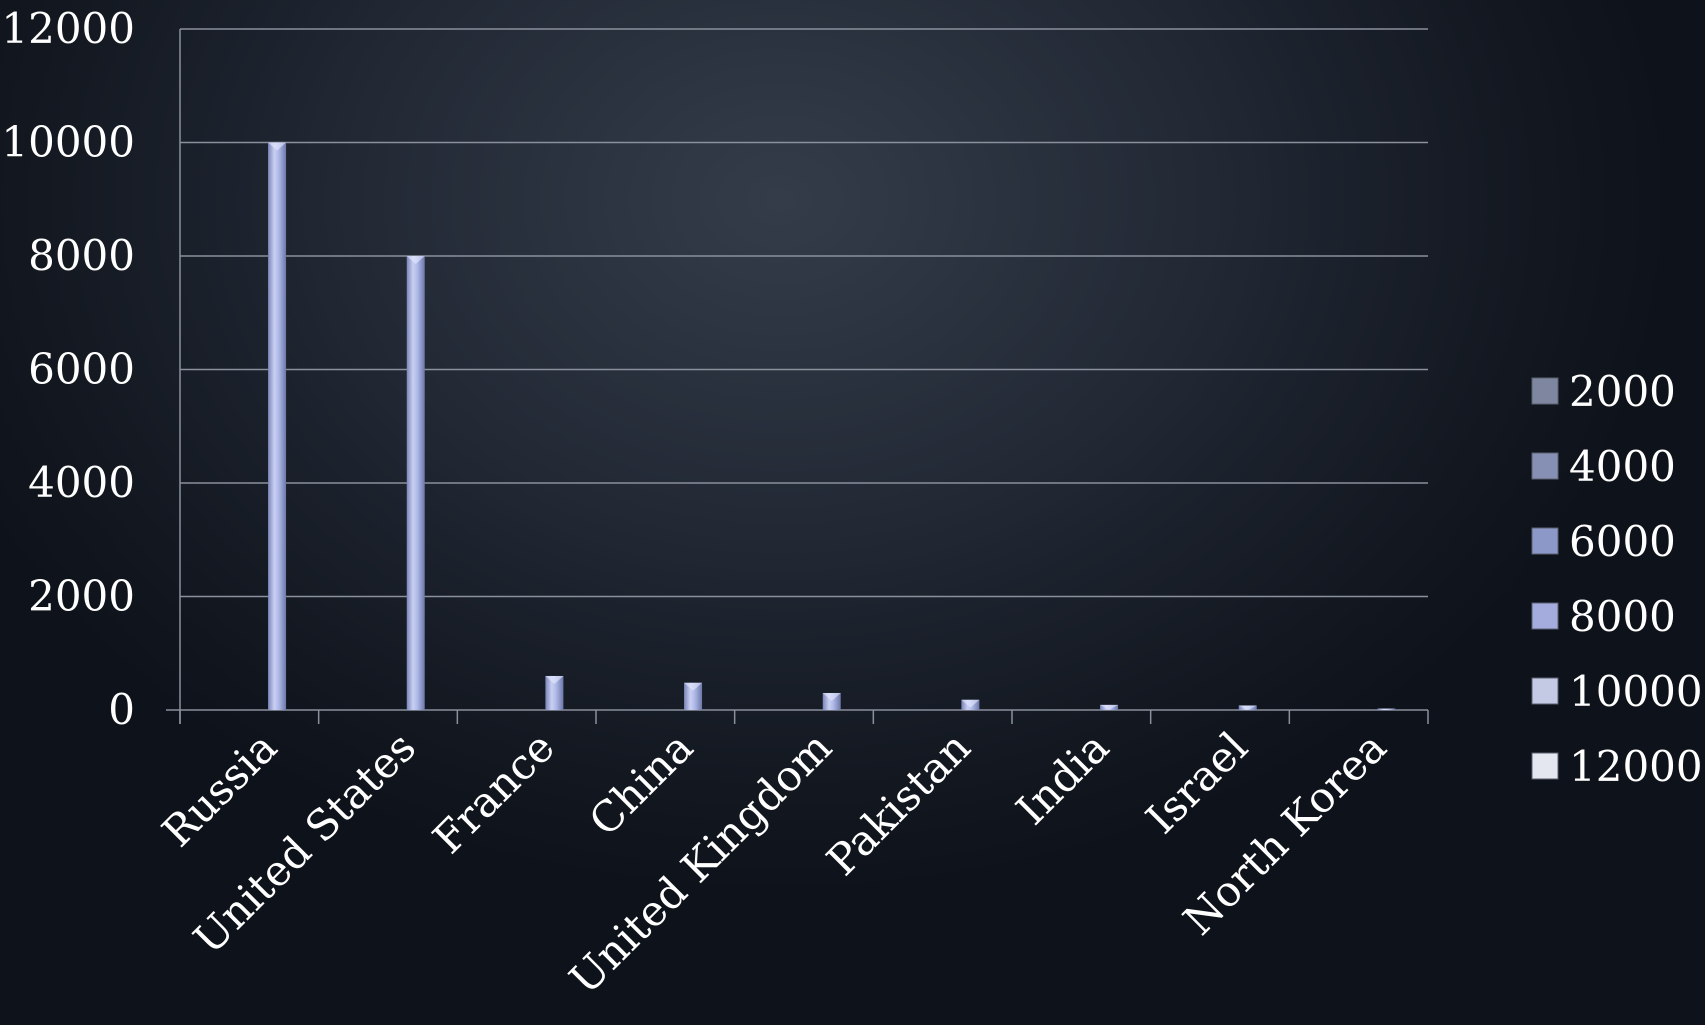 This screenshot has width=1705, height=1025. What do you see at coordinates (700, 862) in the screenshot?
I see `x-tick-label: United Kingdom` at bounding box center [700, 862].